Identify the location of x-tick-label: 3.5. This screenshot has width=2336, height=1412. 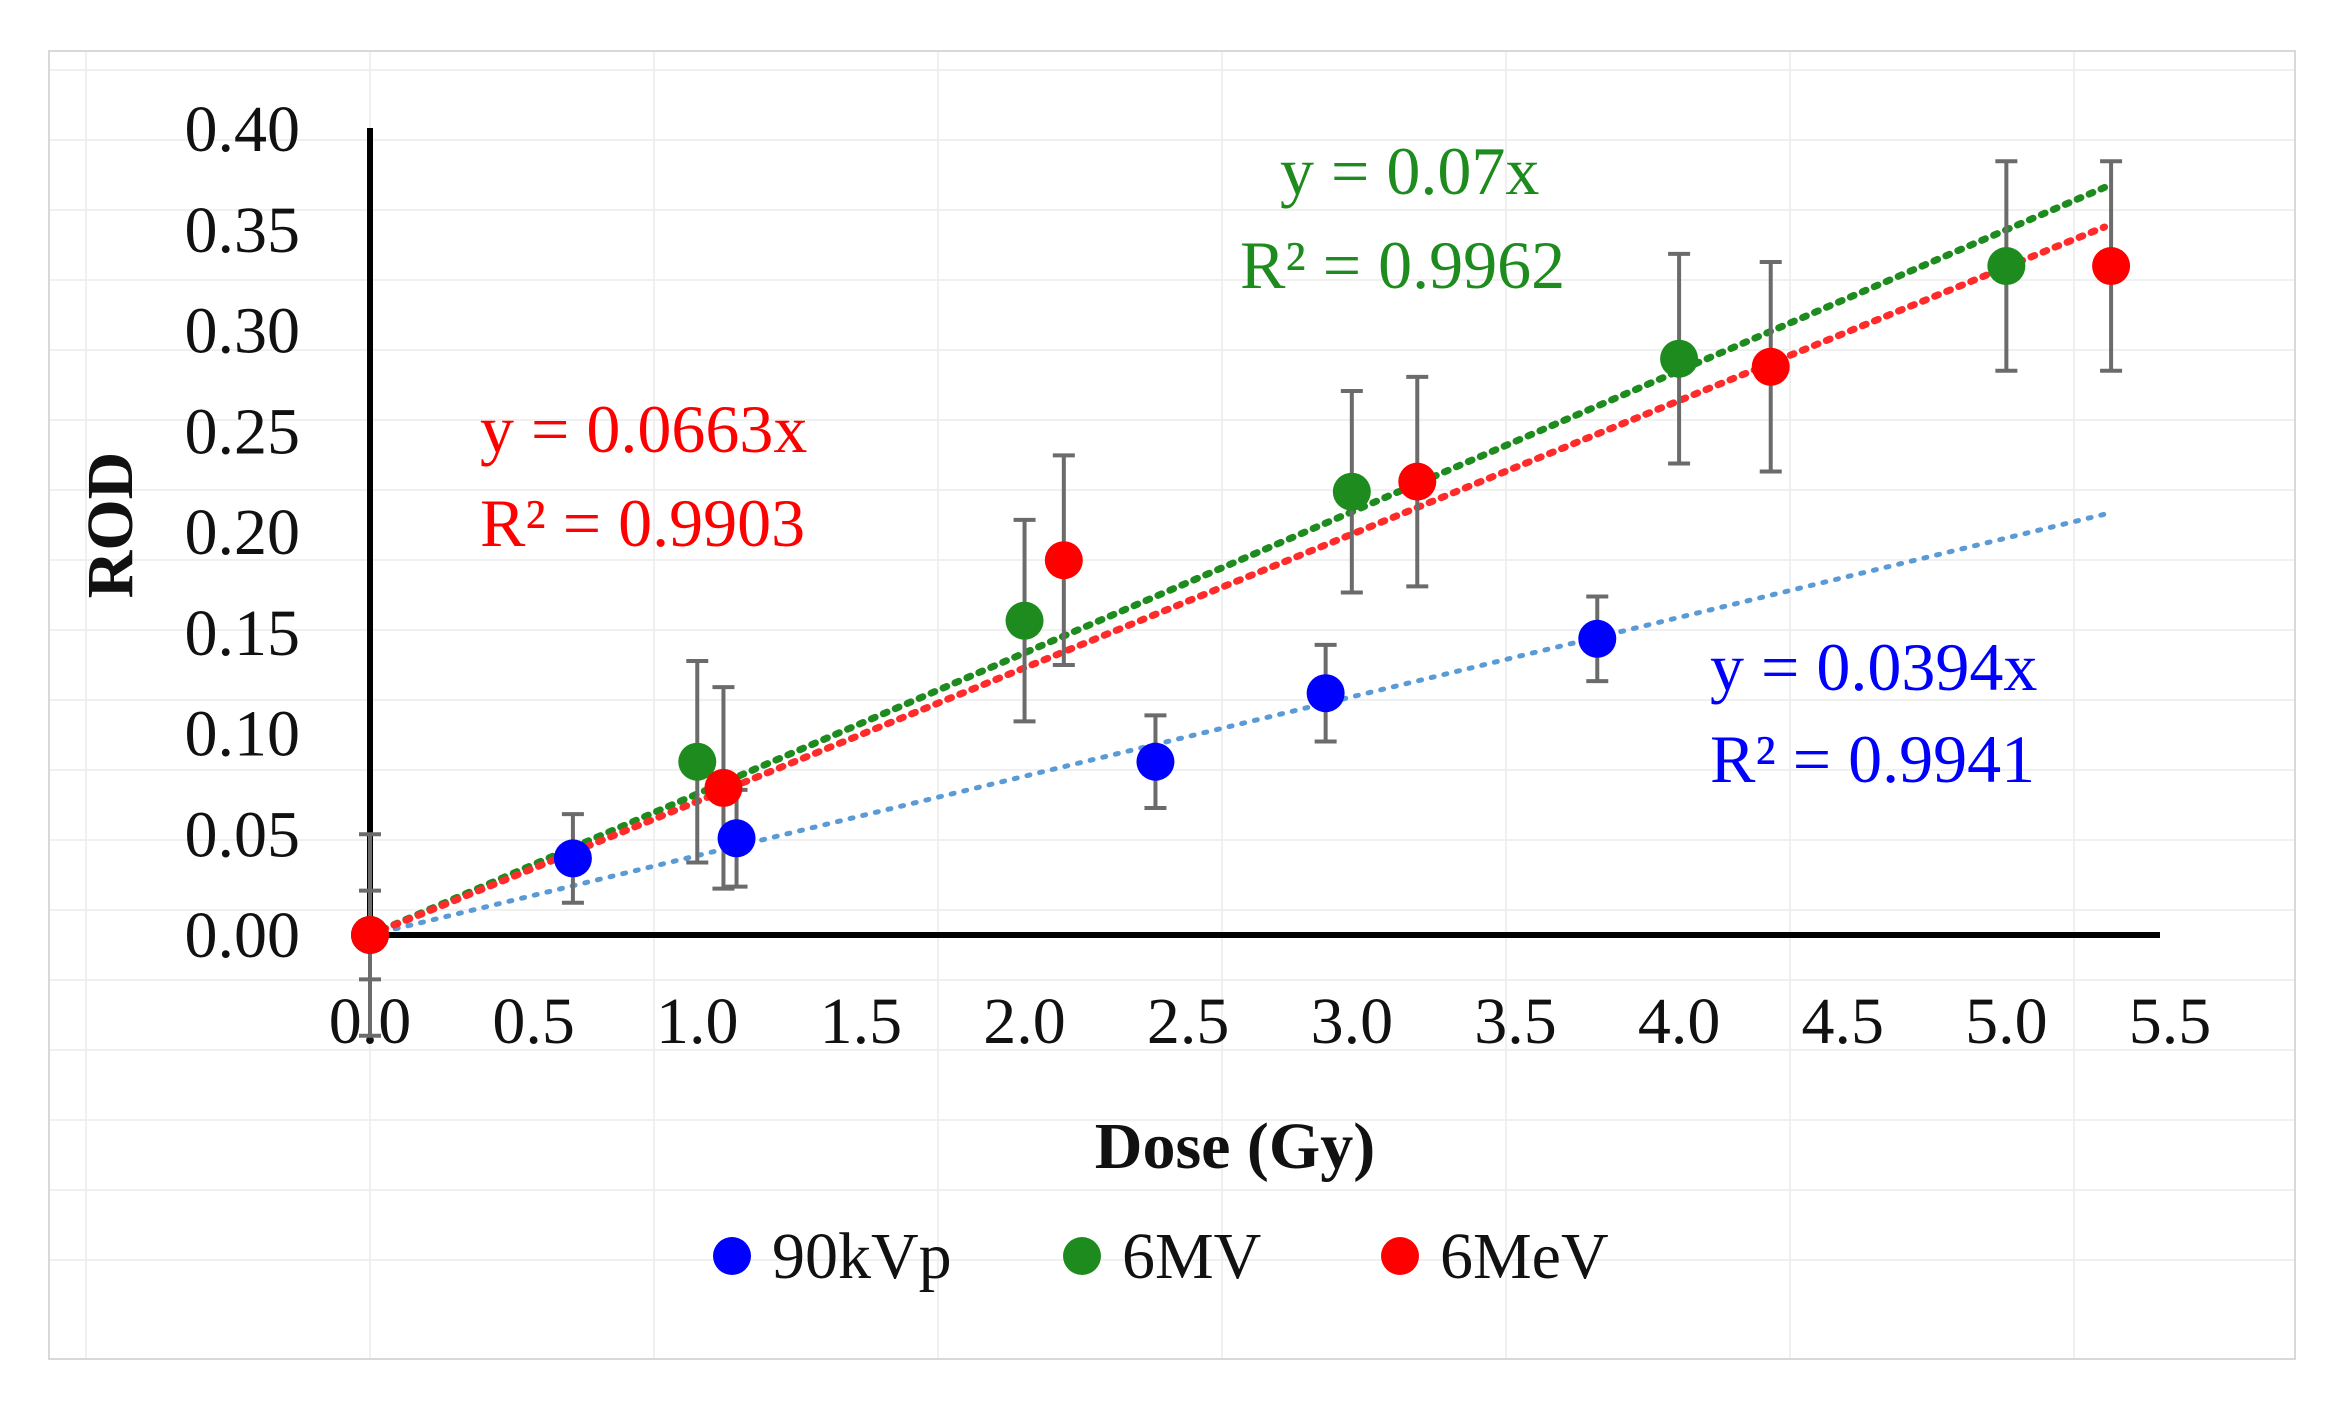
(1515, 1021).